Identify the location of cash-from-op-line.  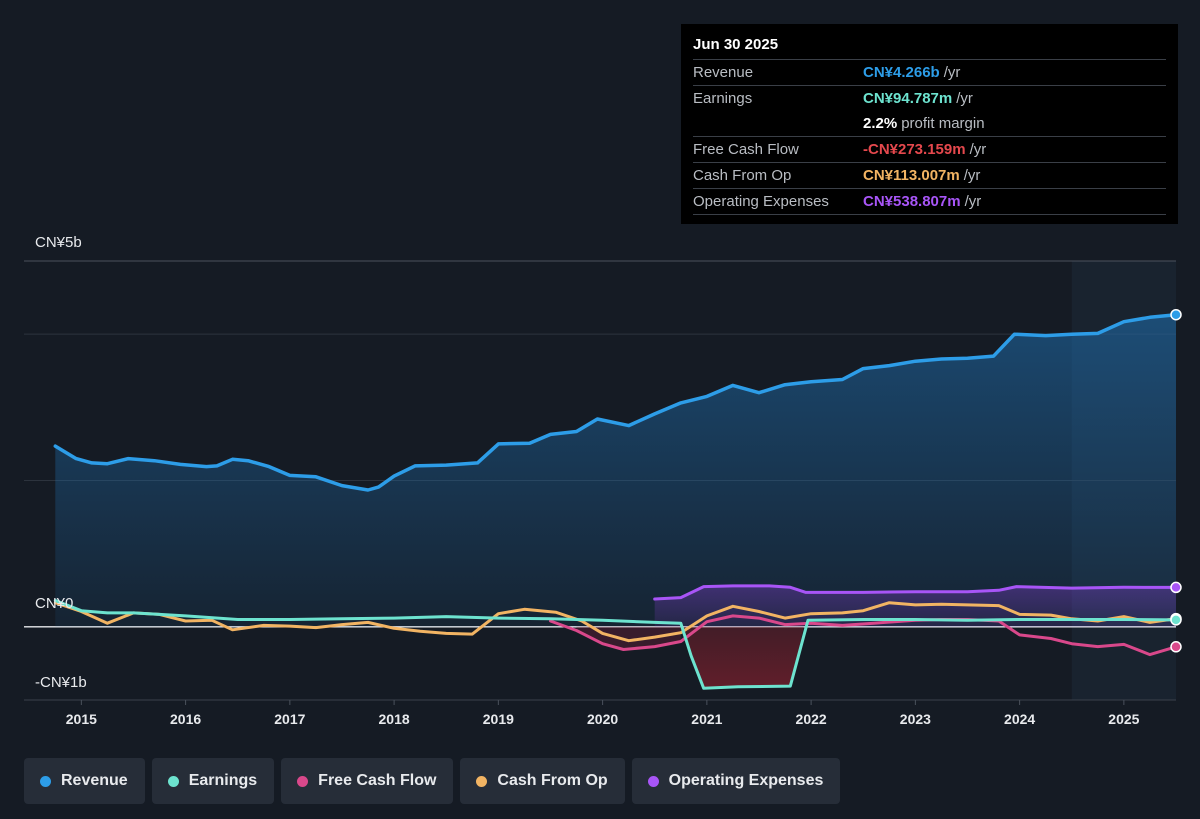
(615, 622).